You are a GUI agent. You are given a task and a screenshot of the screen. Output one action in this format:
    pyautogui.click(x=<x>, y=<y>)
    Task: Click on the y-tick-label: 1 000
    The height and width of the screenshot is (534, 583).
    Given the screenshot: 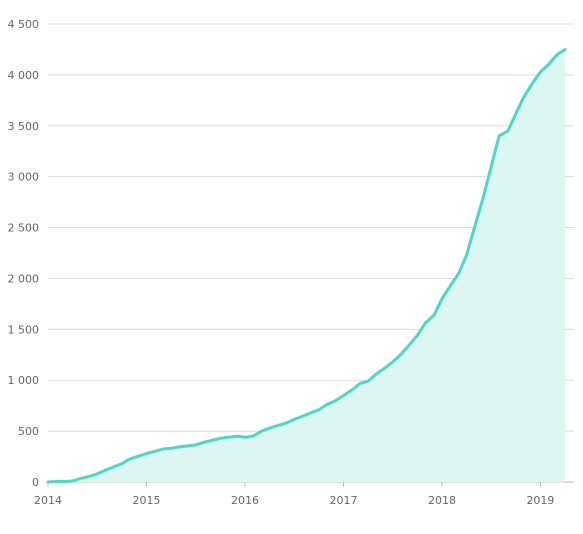 What is the action you would take?
    pyautogui.click(x=24, y=380)
    